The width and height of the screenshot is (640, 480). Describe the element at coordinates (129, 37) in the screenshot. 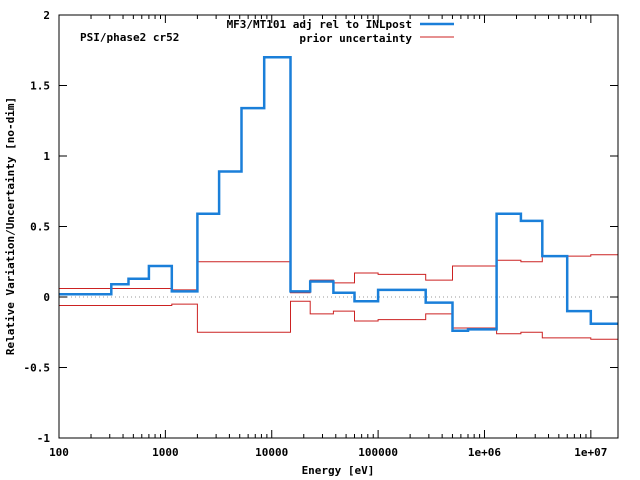

I see `plot-annotation: PSI/phase2 cr52` at that location.